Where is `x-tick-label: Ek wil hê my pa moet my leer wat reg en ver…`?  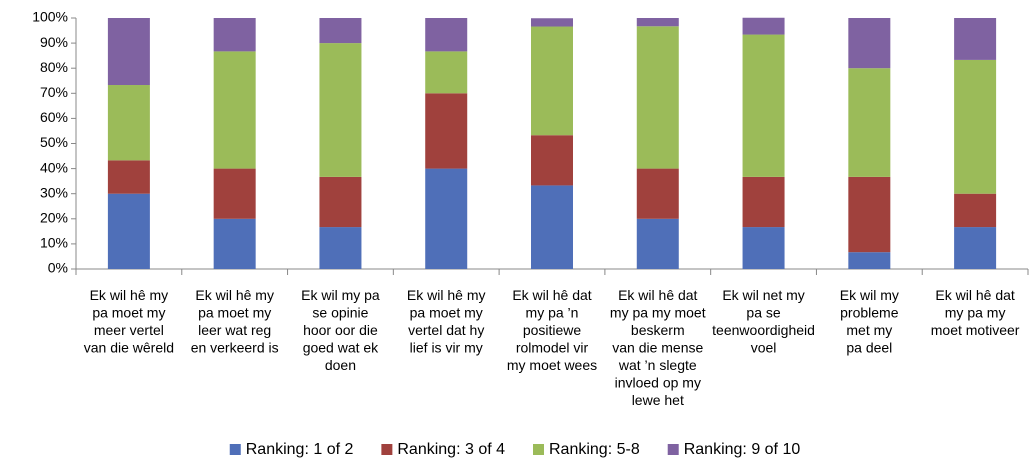 x-tick-label: Ek wil hê my pa moet my leer wat reg en ver… is located at coordinates (235, 321).